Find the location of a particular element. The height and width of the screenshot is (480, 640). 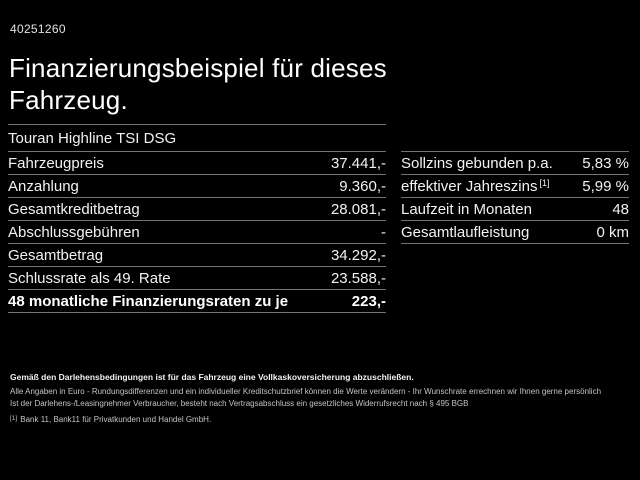

reference-number: 40251260 is located at coordinates (38, 29).